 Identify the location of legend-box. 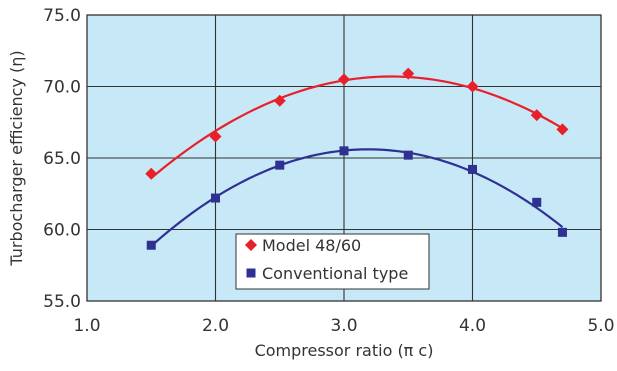
(332, 261).